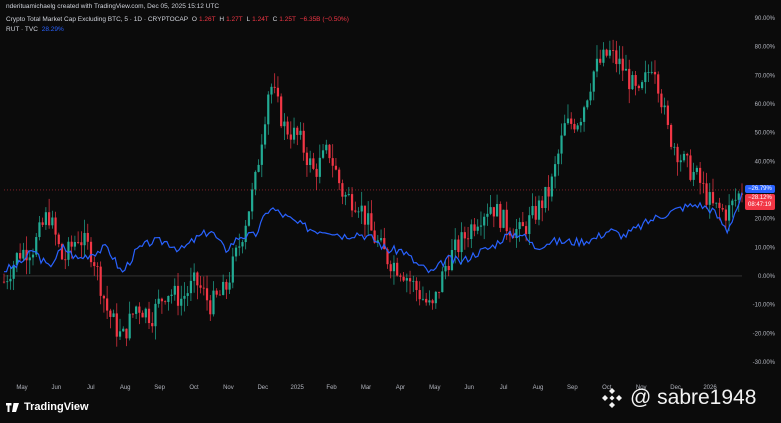  I want to click on compare-symbol: RUT · TVC, so click(22, 29).